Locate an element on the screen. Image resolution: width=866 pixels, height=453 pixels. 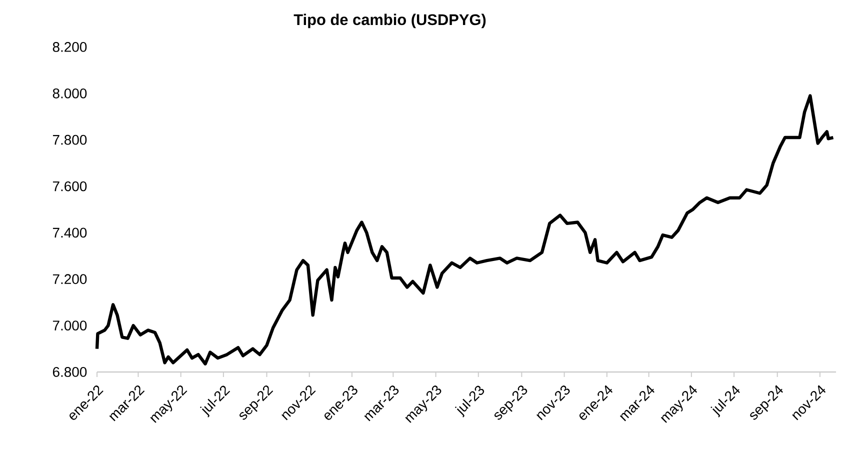
y-tick-label: 7.800 is located at coordinates (69, 139).